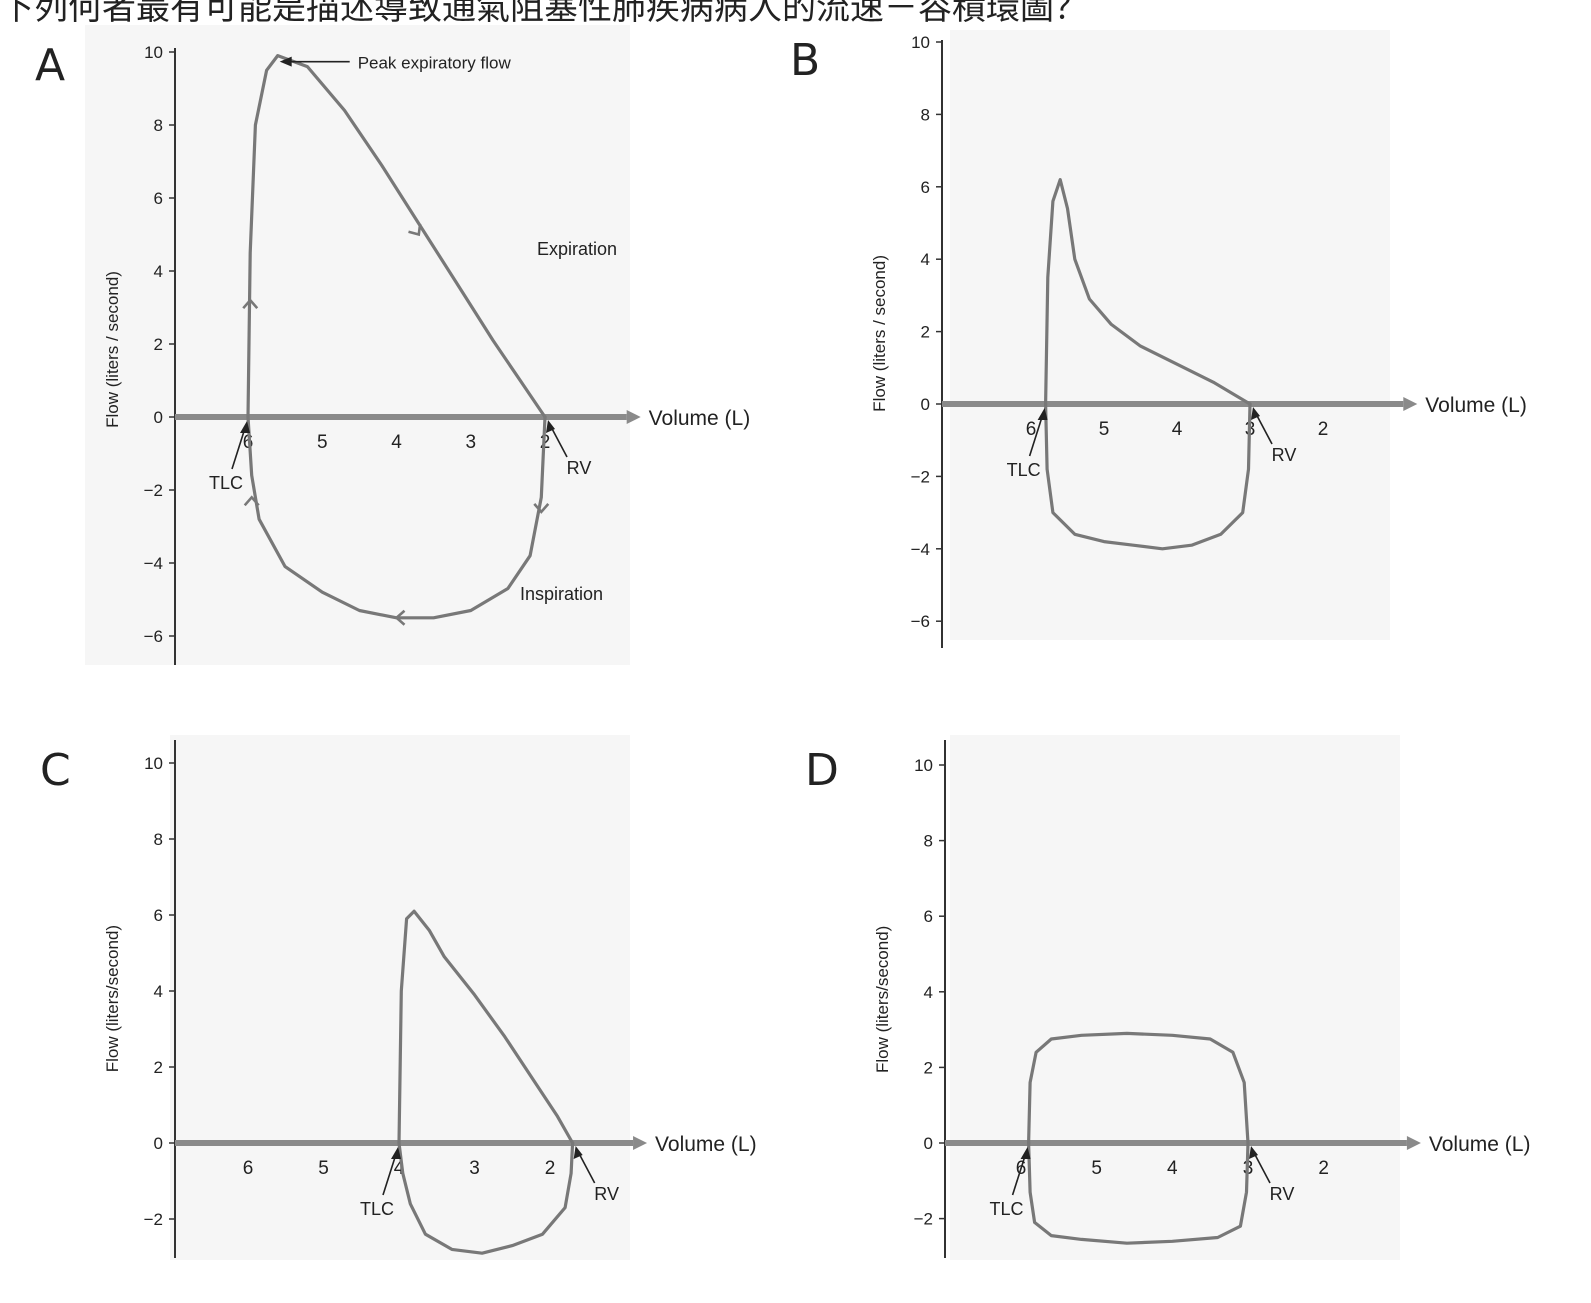 The width and height of the screenshot is (1591, 1303). Describe the element at coordinates (561, 594) in the screenshot. I see `inspiration-label: Inspiration` at that location.